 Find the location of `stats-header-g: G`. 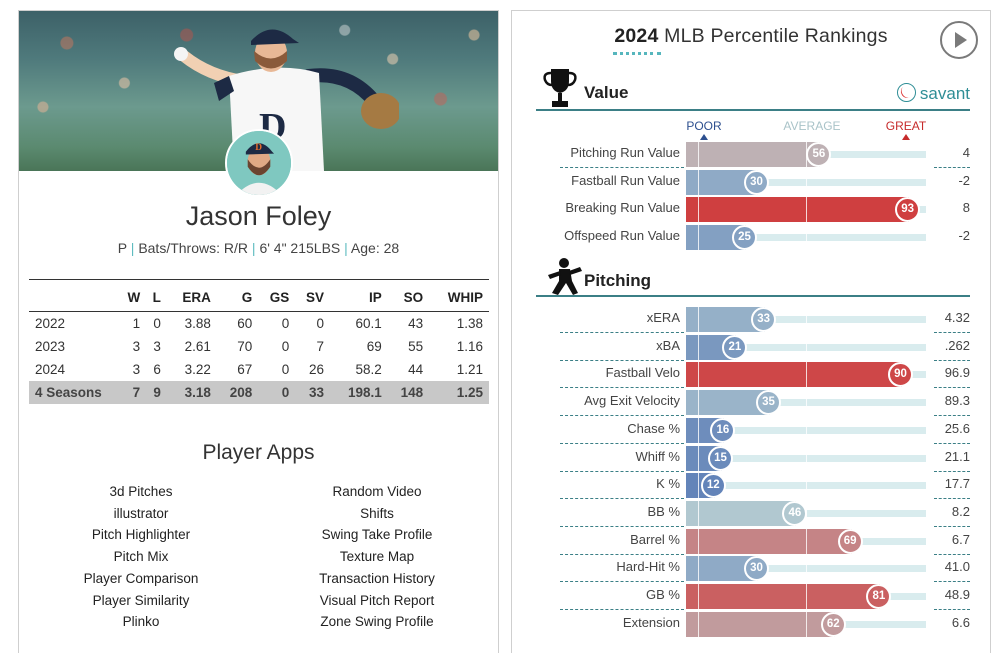

stats-header-g: G is located at coordinates (237, 295).